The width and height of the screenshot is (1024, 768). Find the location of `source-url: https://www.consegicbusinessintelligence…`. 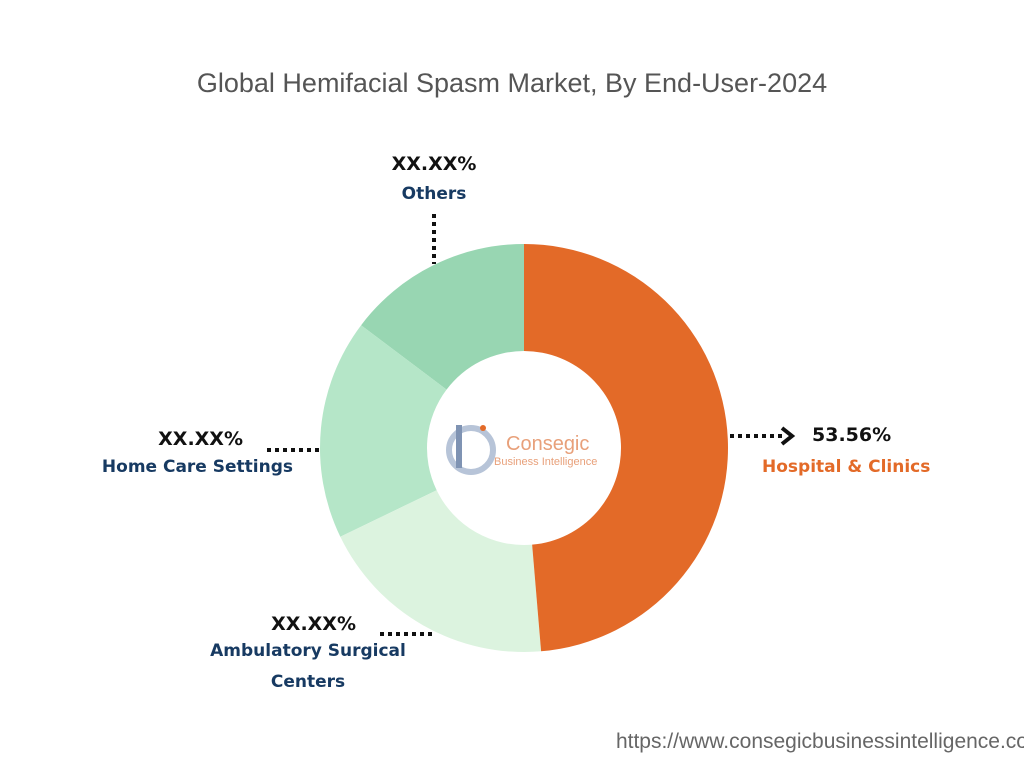

source-url: https://www.consegicbusinessintelligence… is located at coordinates (819, 741).